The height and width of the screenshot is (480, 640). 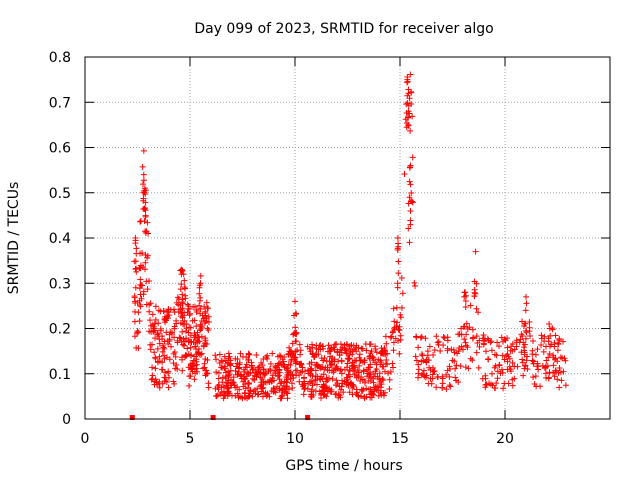 I want to click on y-tick-label: 0.5, so click(x=60, y=194).